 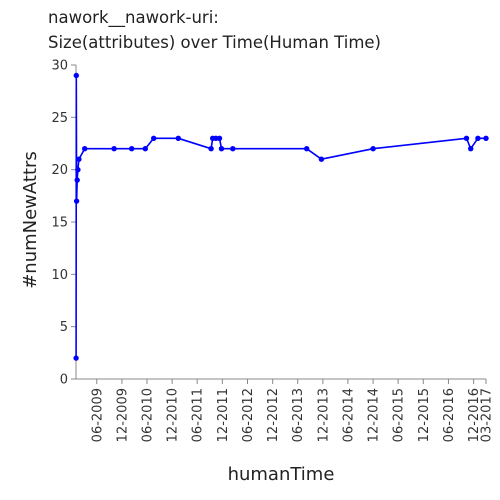 What do you see at coordinates (59, 223) in the screenshot?
I see `y-tick-label: 15` at bounding box center [59, 223].